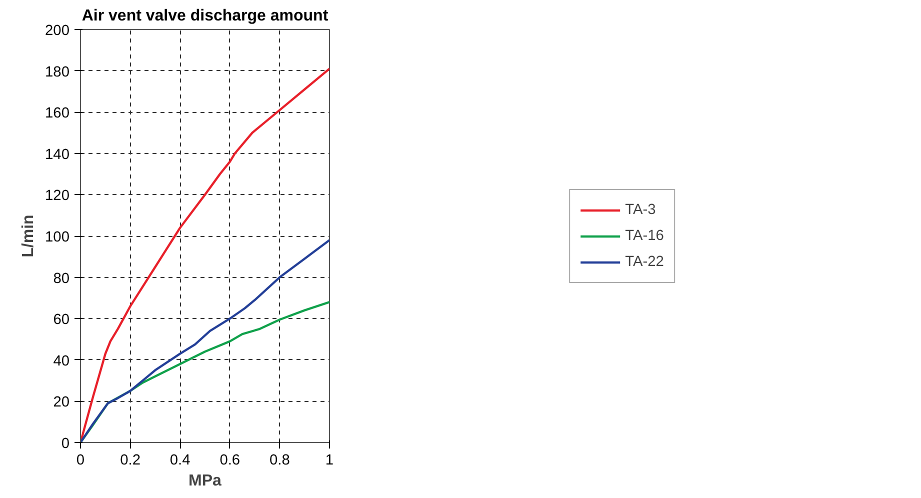  Describe the element at coordinates (57, 238) in the screenshot. I see `y-tick-label: 100` at that location.